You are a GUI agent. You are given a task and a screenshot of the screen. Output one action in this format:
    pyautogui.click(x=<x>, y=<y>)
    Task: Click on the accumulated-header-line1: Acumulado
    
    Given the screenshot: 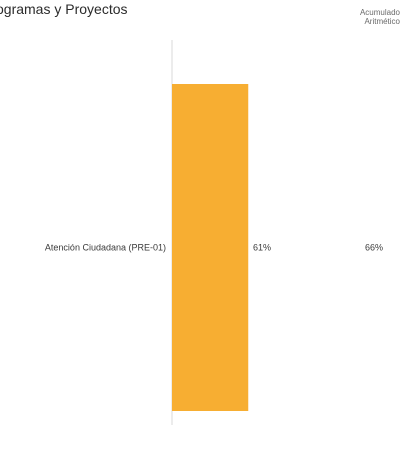 What is the action you would take?
    pyautogui.click(x=379, y=12)
    